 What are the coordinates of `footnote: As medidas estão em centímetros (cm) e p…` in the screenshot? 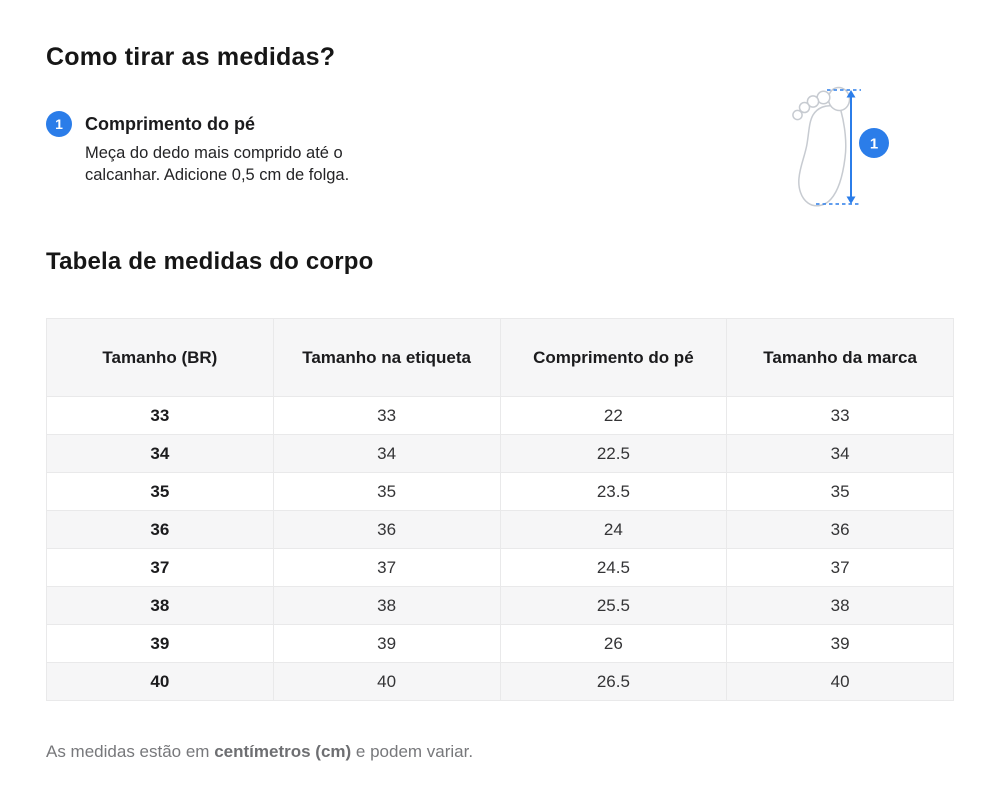 It's located at (500, 752).